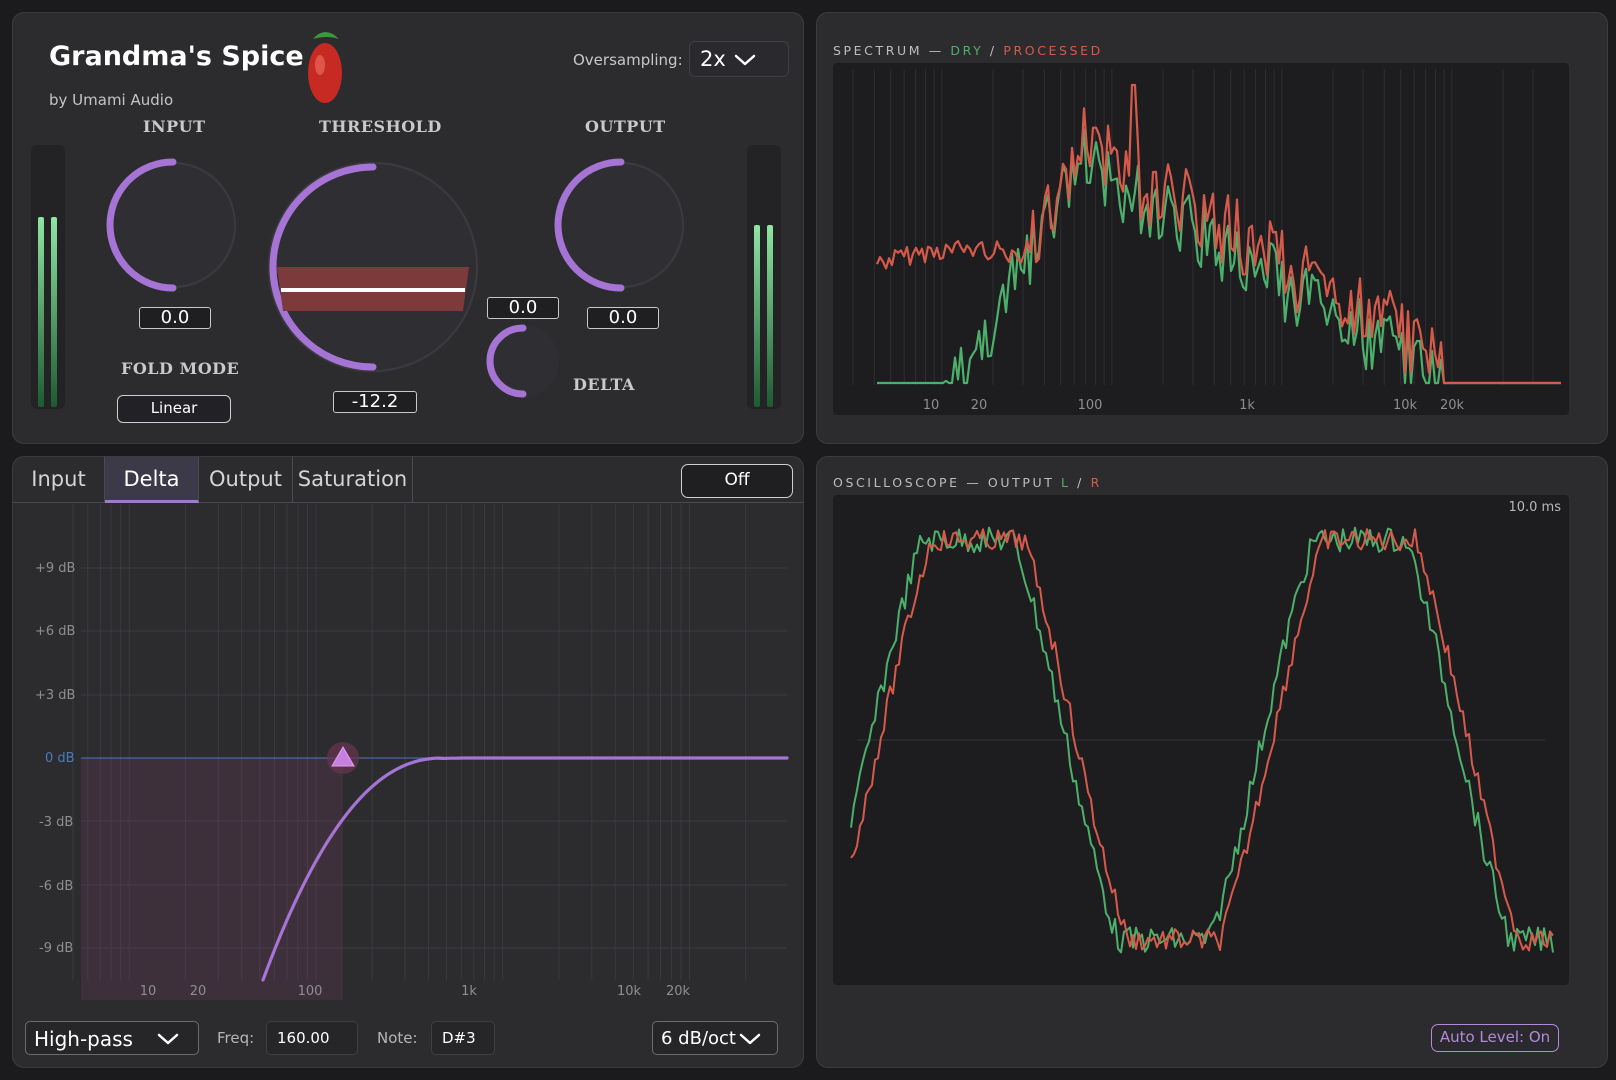 Image resolution: width=1616 pixels, height=1080 pixels. What do you see at coordinates (623, 318) in the screenshot?
I see `output-value-field: 0.0` at bounding box center [623, 318].